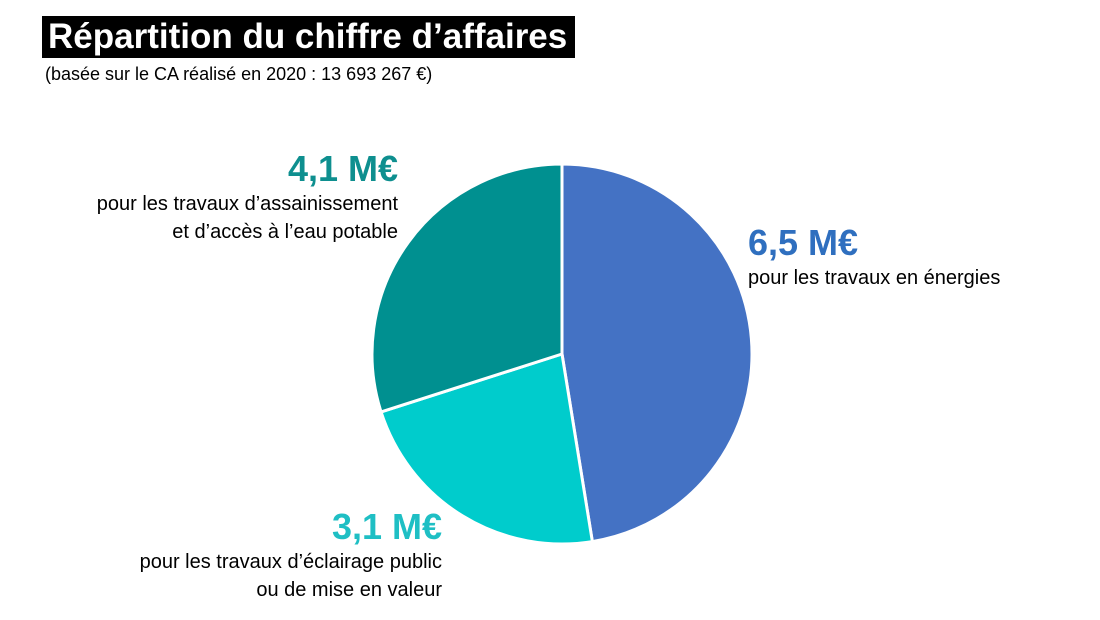  What do you see at coordinates (349, 590) in the screenshot?
I see `slice-desc-lighting-line2: ou de mise en valeur` at bounding box center [349, 590].